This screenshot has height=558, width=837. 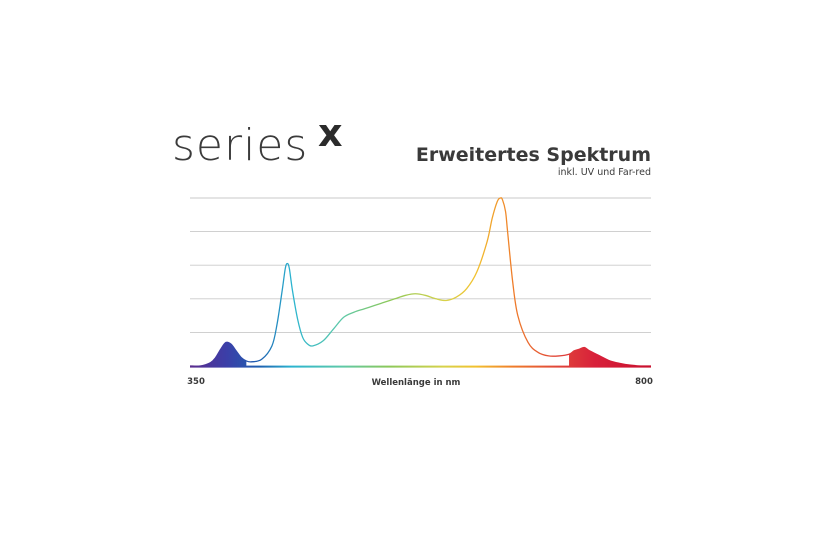 What do you see at coordinates (533, 155) in the screenshot?
I see `chart-title: Erweitertes Spektrum` at bounding box center [533, 155].